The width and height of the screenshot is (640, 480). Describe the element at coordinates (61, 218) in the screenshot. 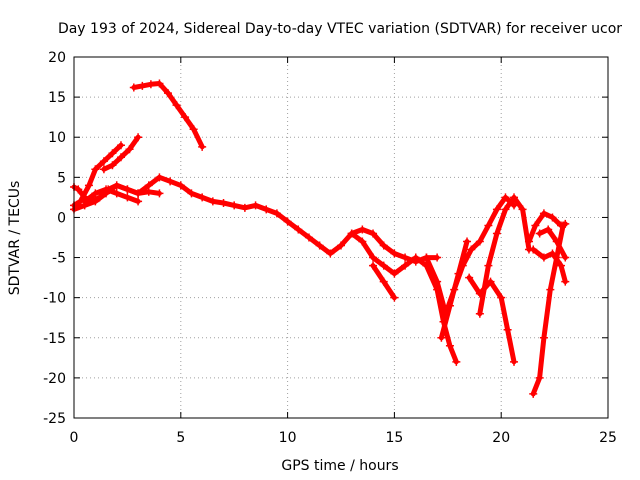

I see `y-tick-label: 0` at that location.